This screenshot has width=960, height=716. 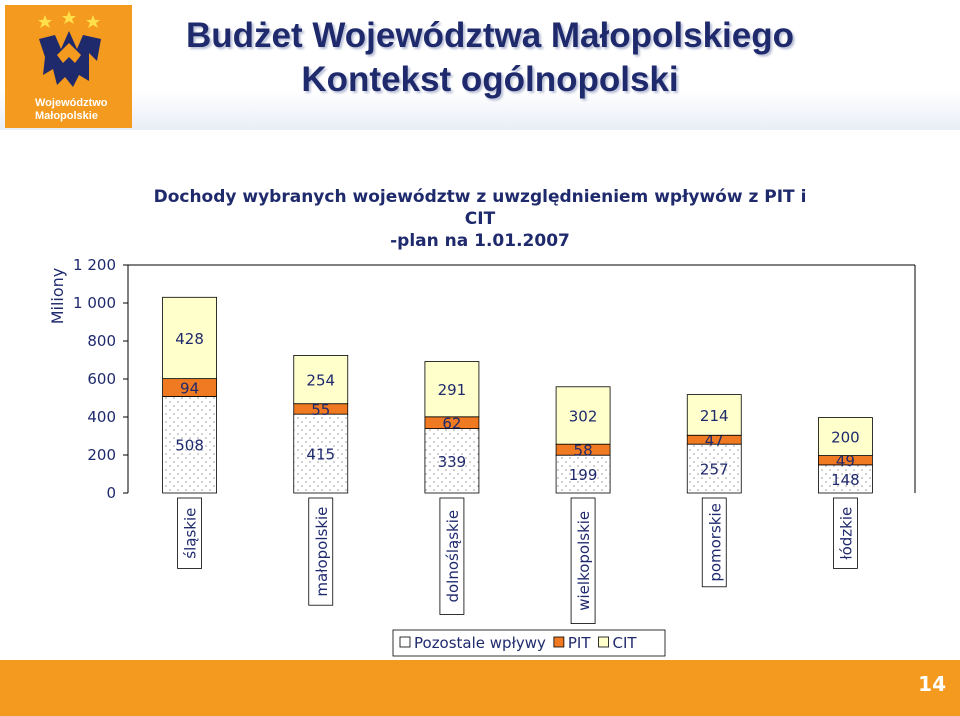 What do you see at coordinates (320, 410) in the screenshot?
I see `bar-value-label: 55` at bounding box center [320, 410].